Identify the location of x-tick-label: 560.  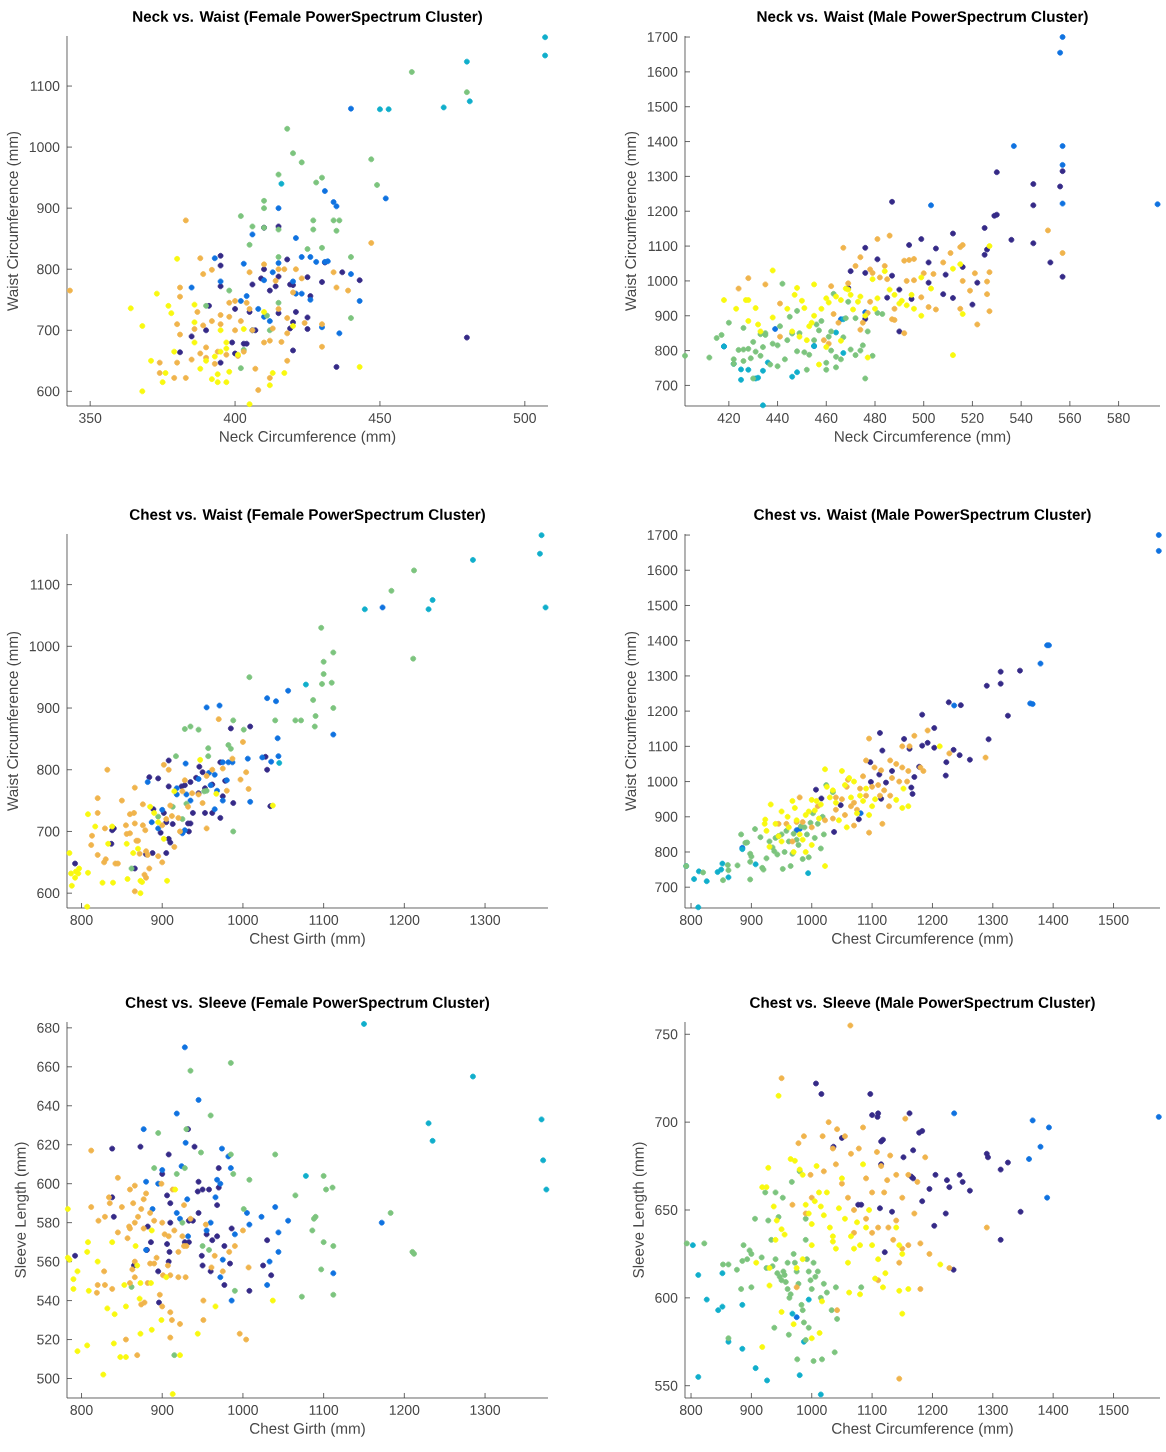
(1069, 418).